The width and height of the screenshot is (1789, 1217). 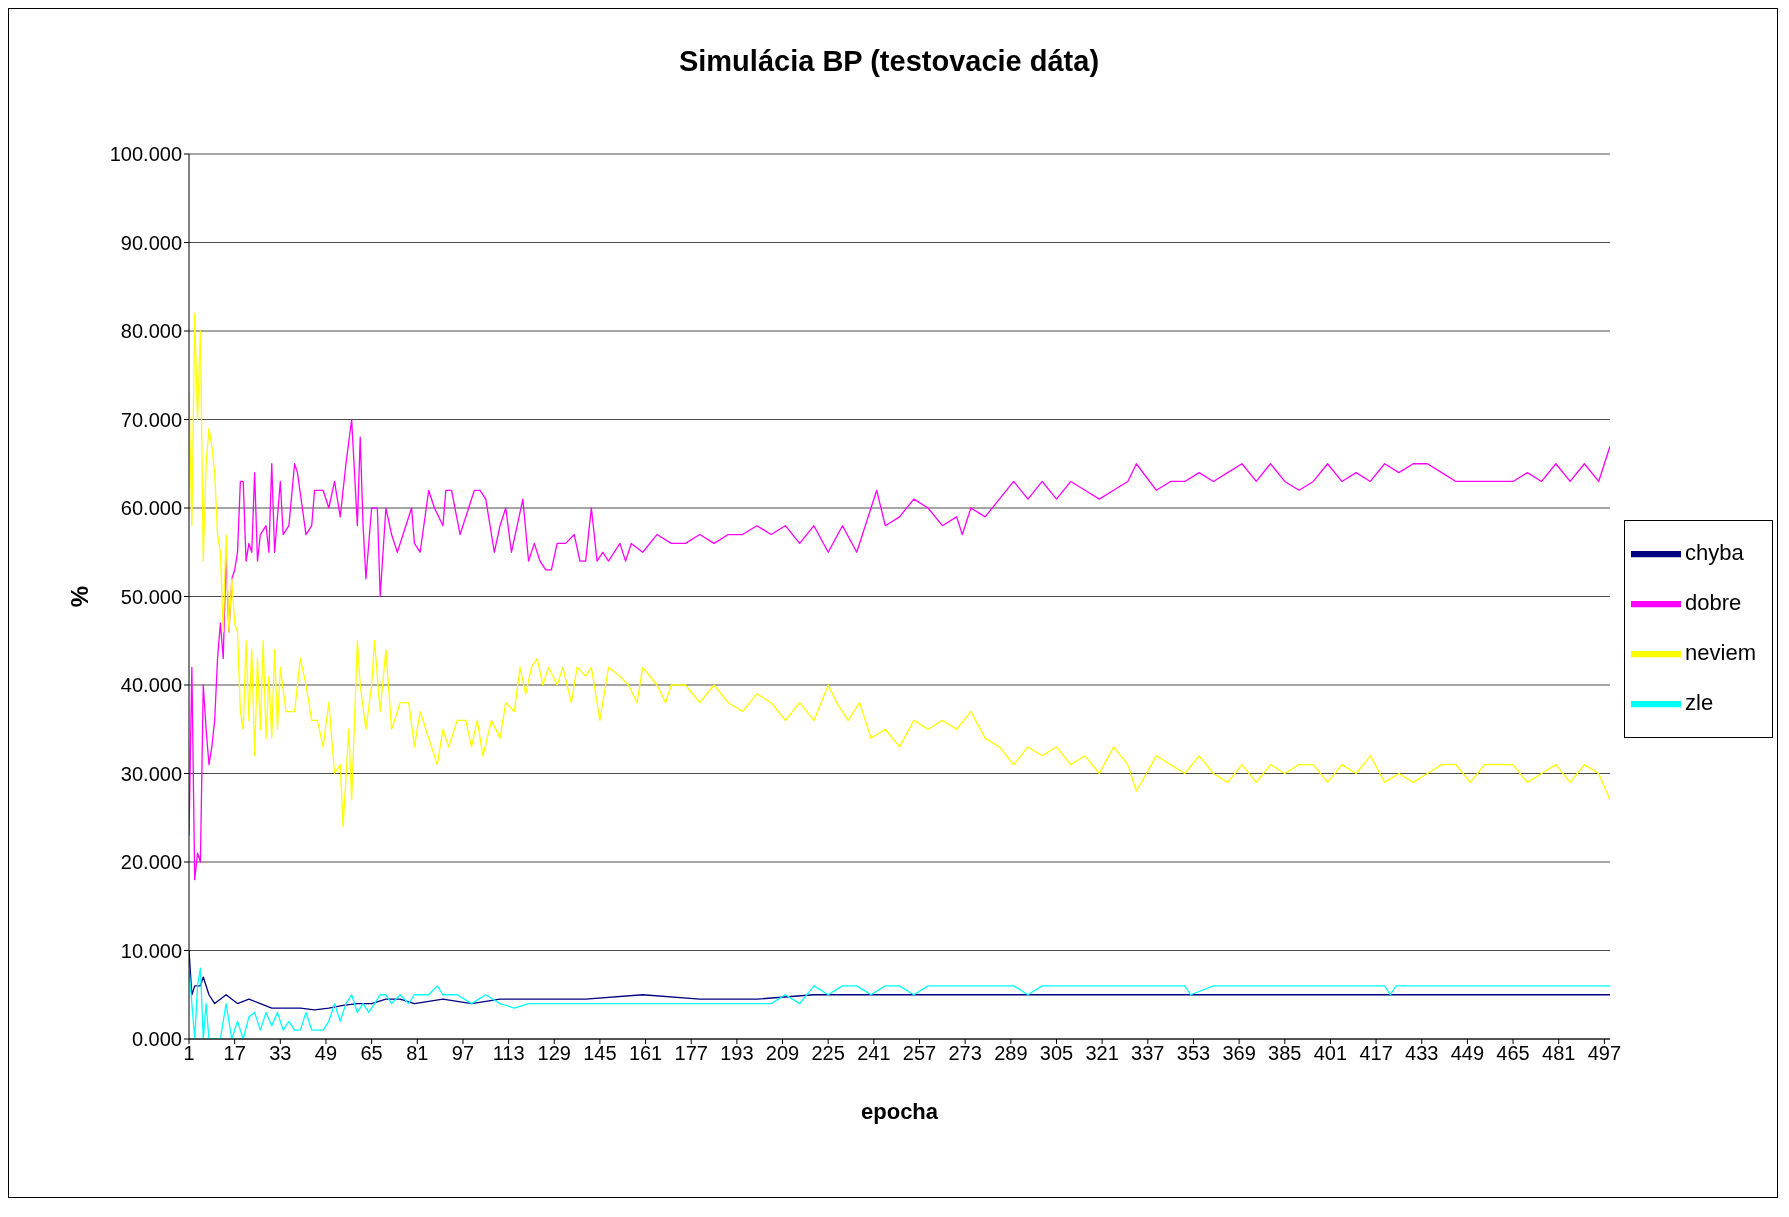 What do you see at coordinates (151, 419) in the screenshot?
I see `y-tick-label: 70.000` at bounding box center [151, 419].